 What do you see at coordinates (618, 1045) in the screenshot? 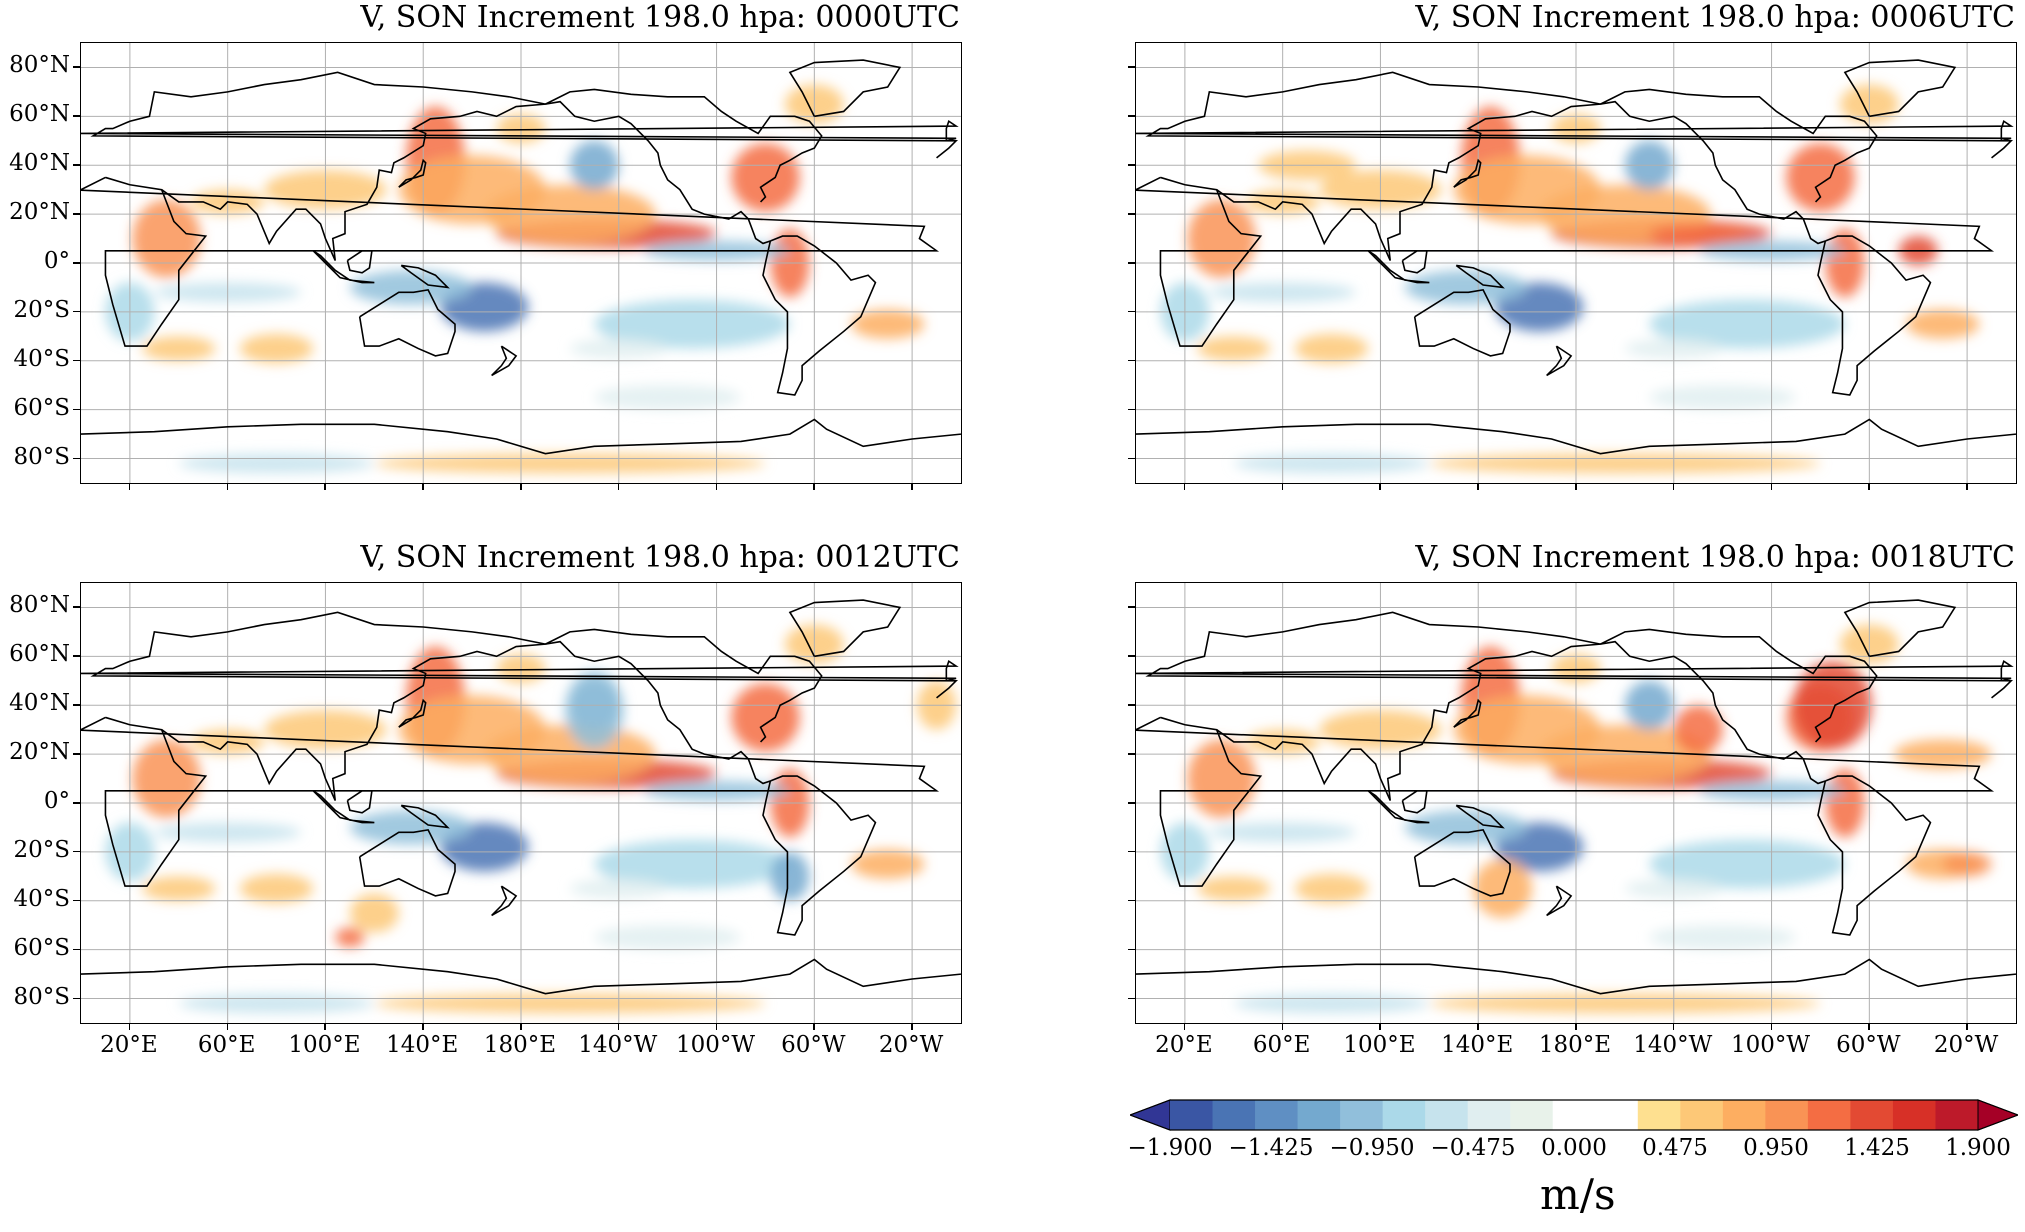
I see `lon-tick-label: 140°W` at bounding box center [618, 1045].